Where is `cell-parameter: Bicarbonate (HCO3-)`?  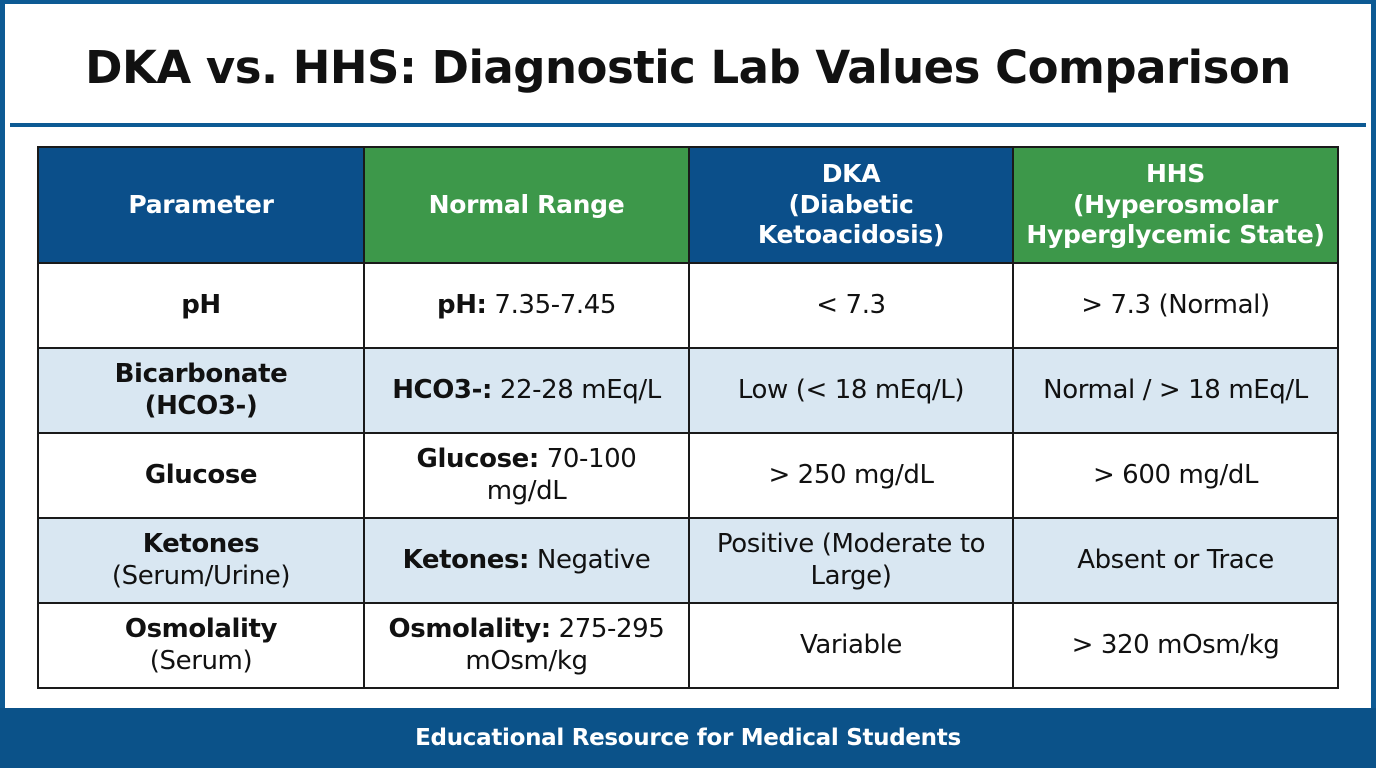 cell-parameter: Bicarbonate (HCO3-) is located at coordinates (201, 390).